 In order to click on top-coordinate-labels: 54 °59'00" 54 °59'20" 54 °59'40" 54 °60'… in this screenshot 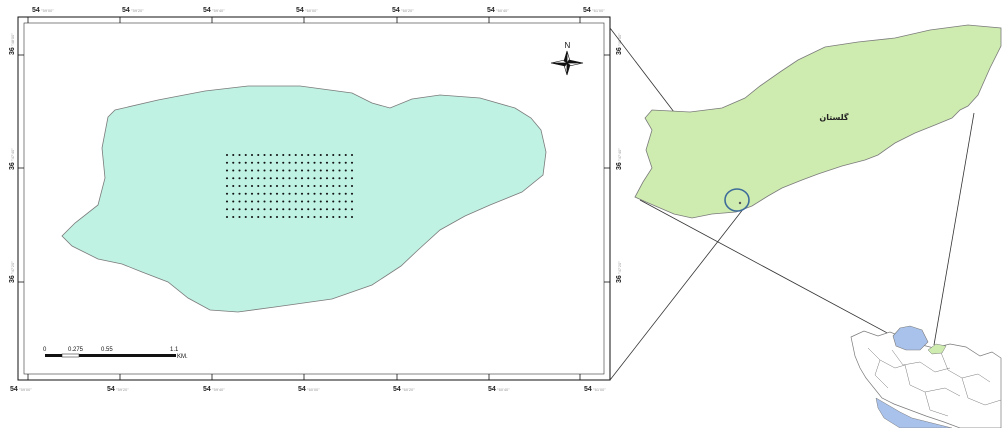, I will do `click(318, 10)`.